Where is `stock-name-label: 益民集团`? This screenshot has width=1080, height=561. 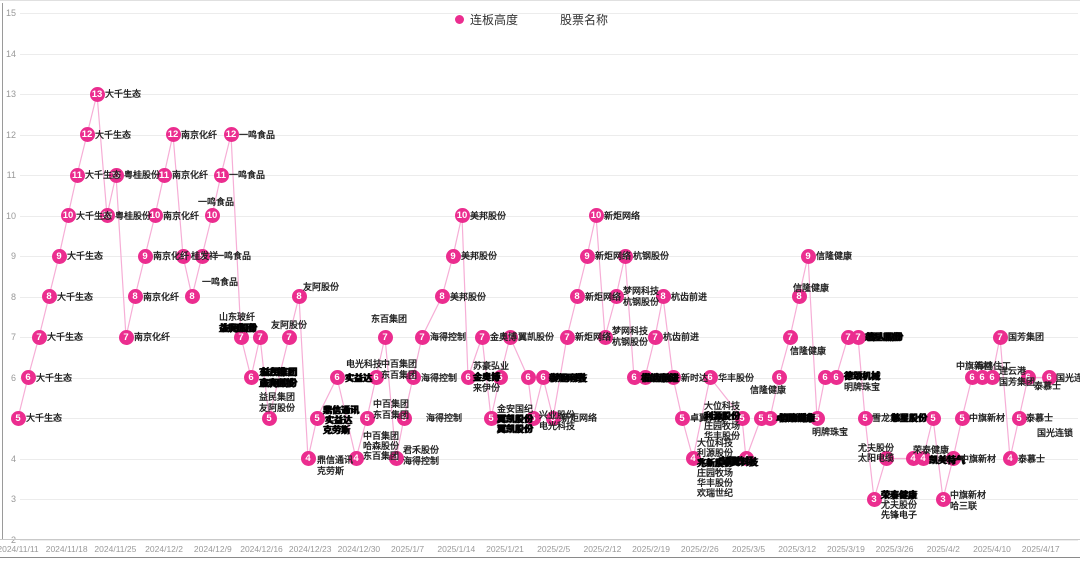
stock-name-label: 益民集团 is located at coordinates (237, 328).